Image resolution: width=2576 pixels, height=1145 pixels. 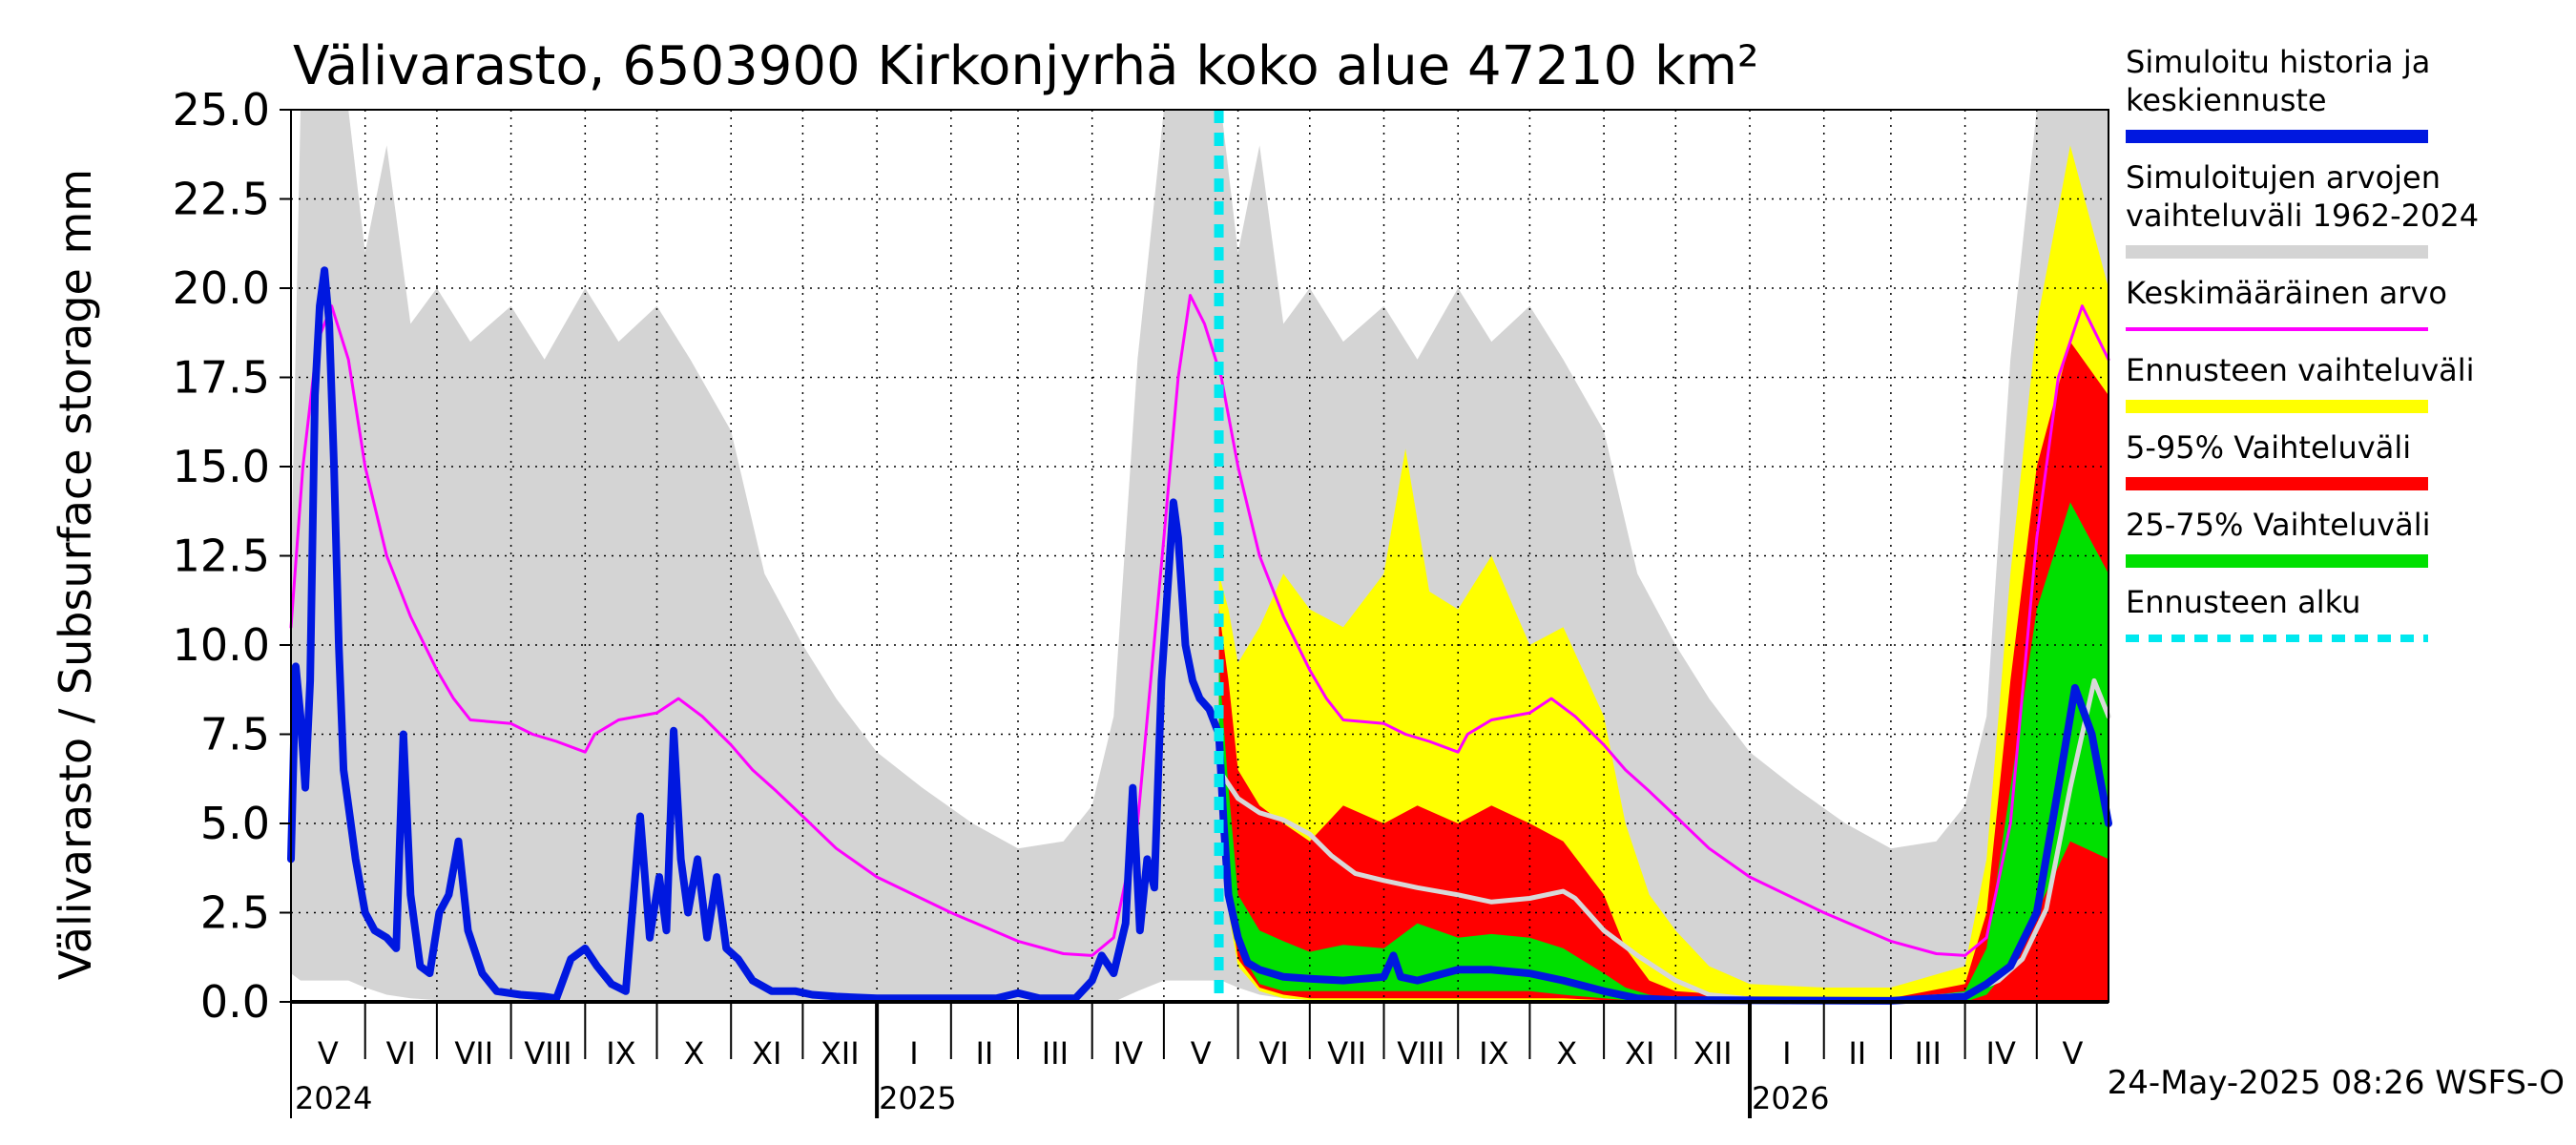 I want to click on legend-label: 5-95% Vaihteluväli, so click(x=2268, y=447).